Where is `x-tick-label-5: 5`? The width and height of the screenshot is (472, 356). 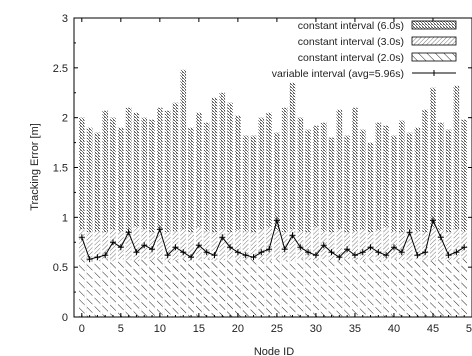
x-tick-label-5: 5 is located at coordinates (121, 329).